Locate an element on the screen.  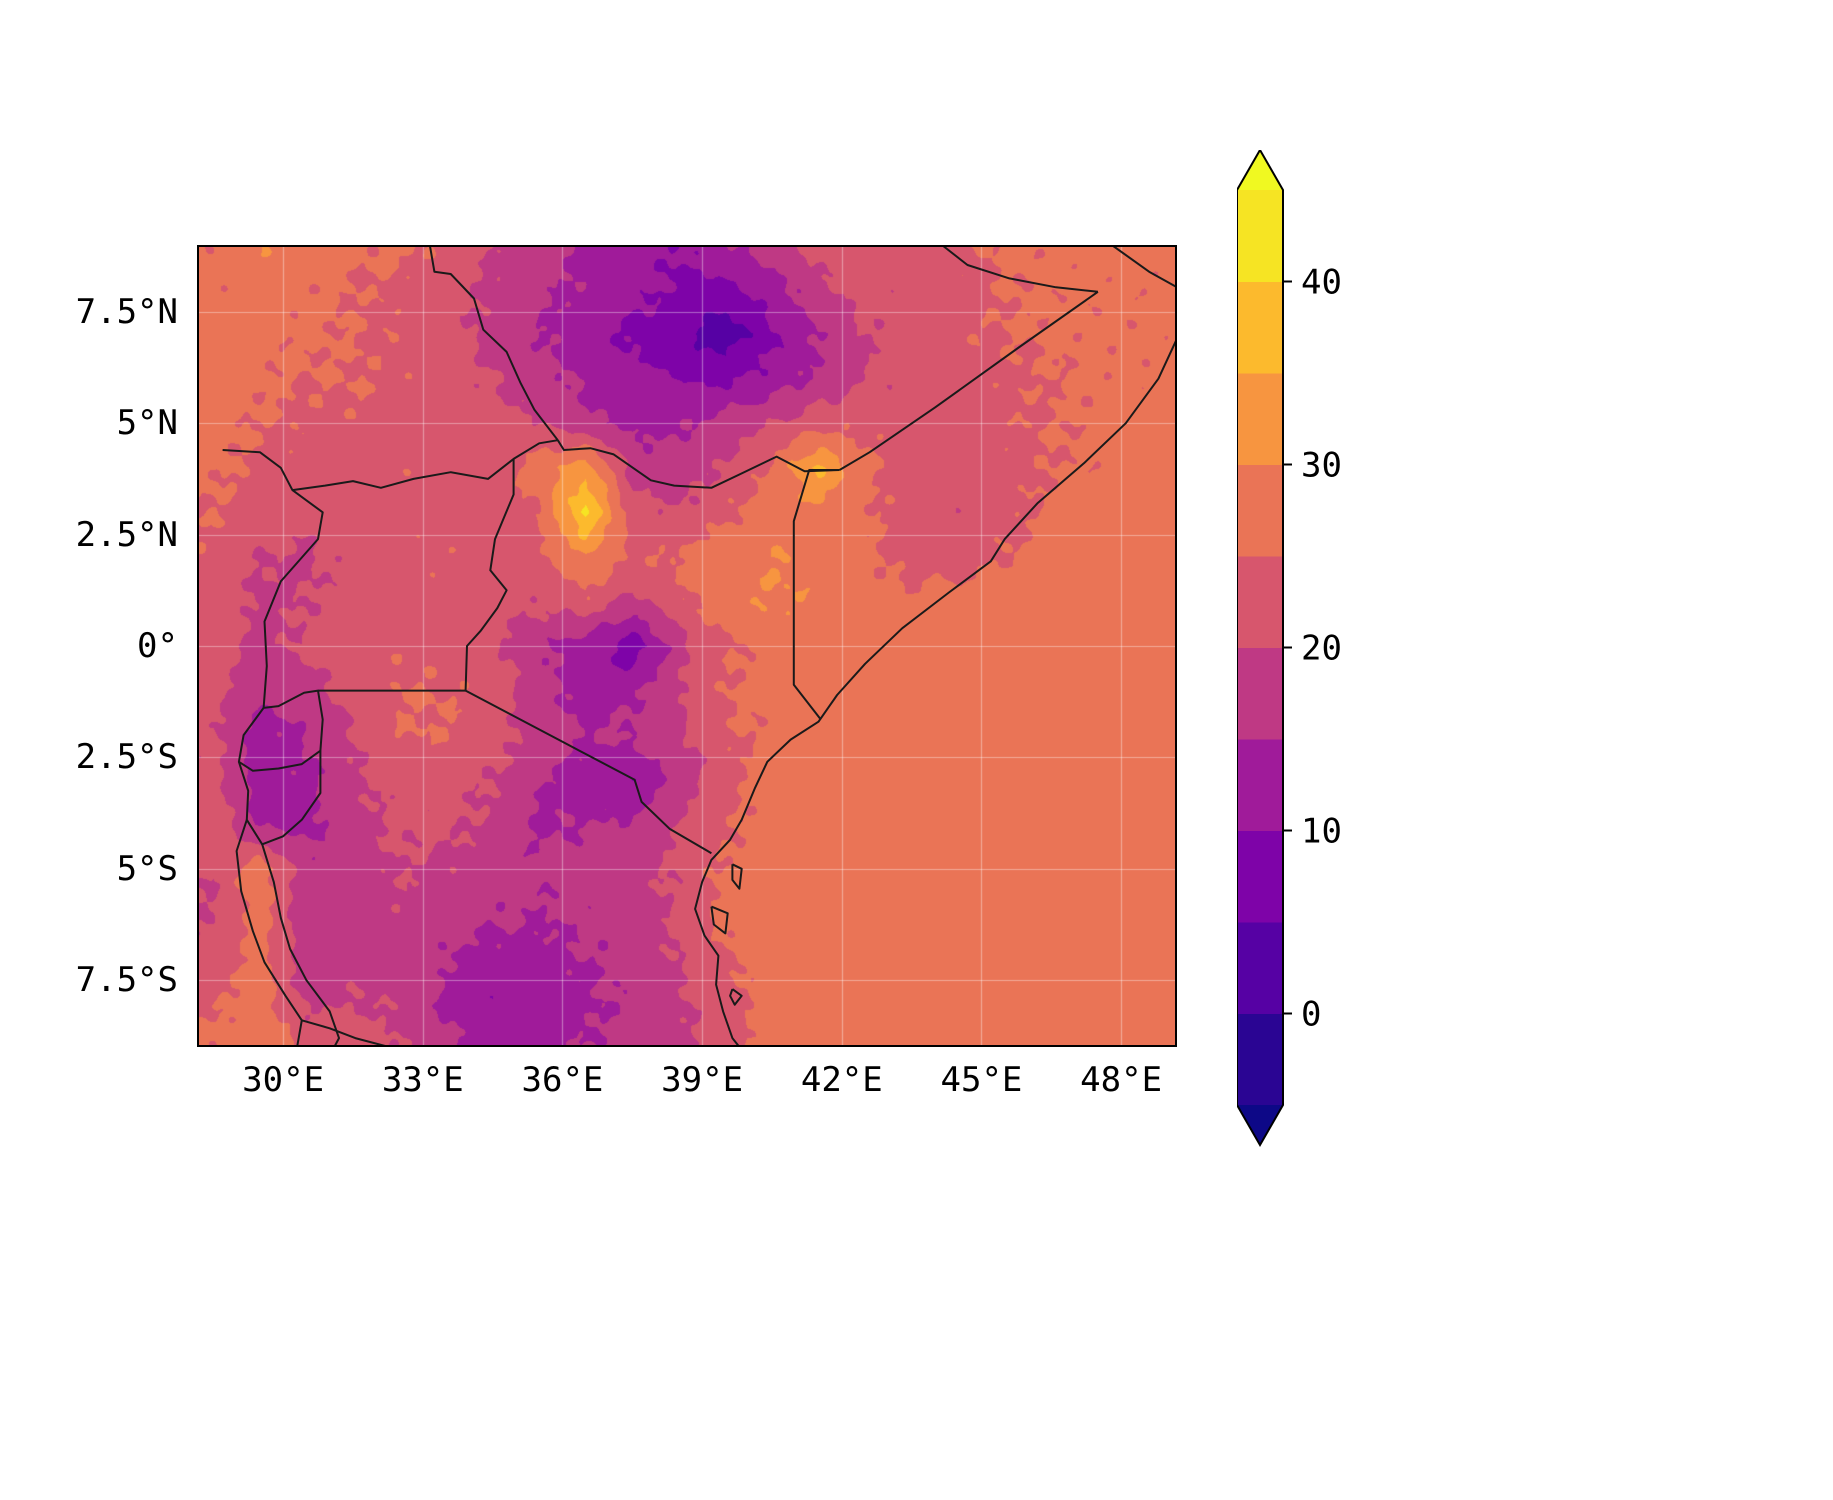
colorbar-tick-label: 0 is located at coordinates (1311, 1015).